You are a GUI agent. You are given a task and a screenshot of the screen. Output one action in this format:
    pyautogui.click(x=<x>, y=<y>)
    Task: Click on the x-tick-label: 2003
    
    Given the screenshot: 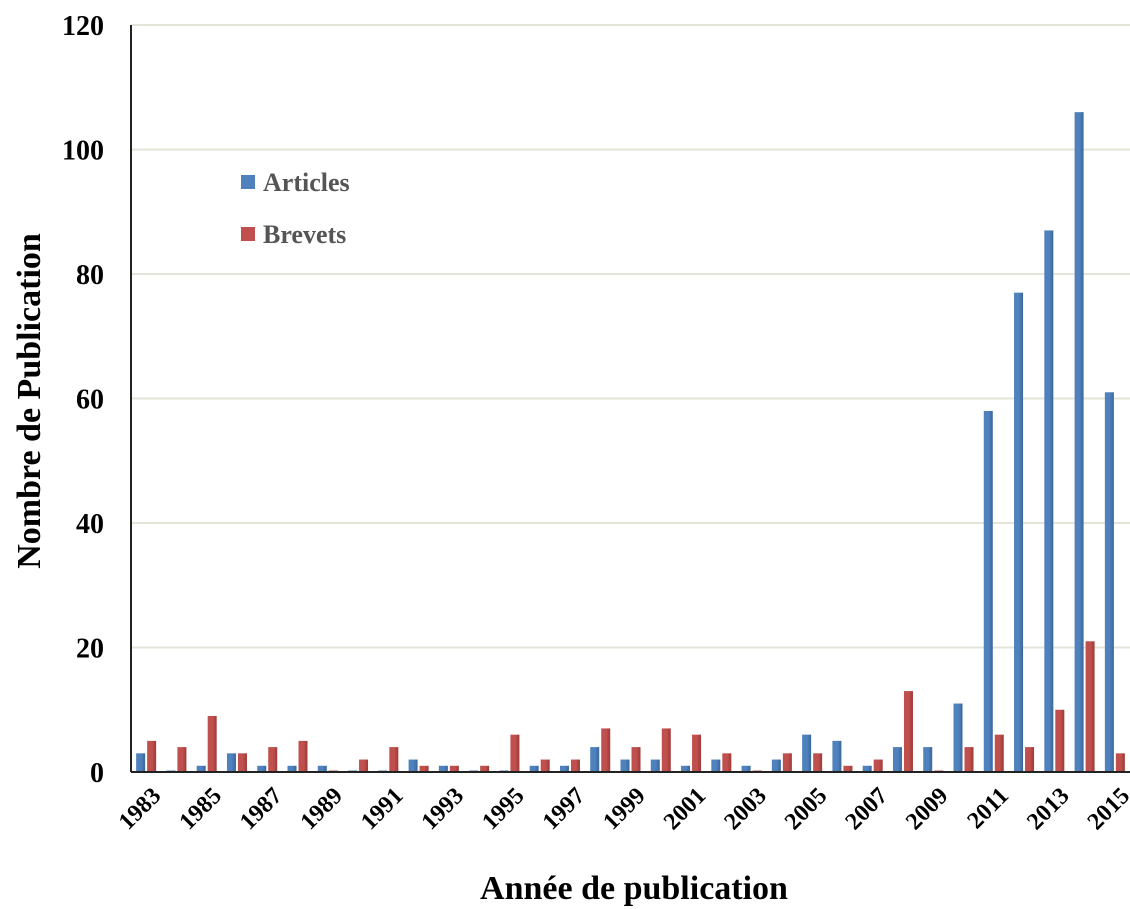 What is the action you would take?
    pyautogui.click(x=746, y=809)
    